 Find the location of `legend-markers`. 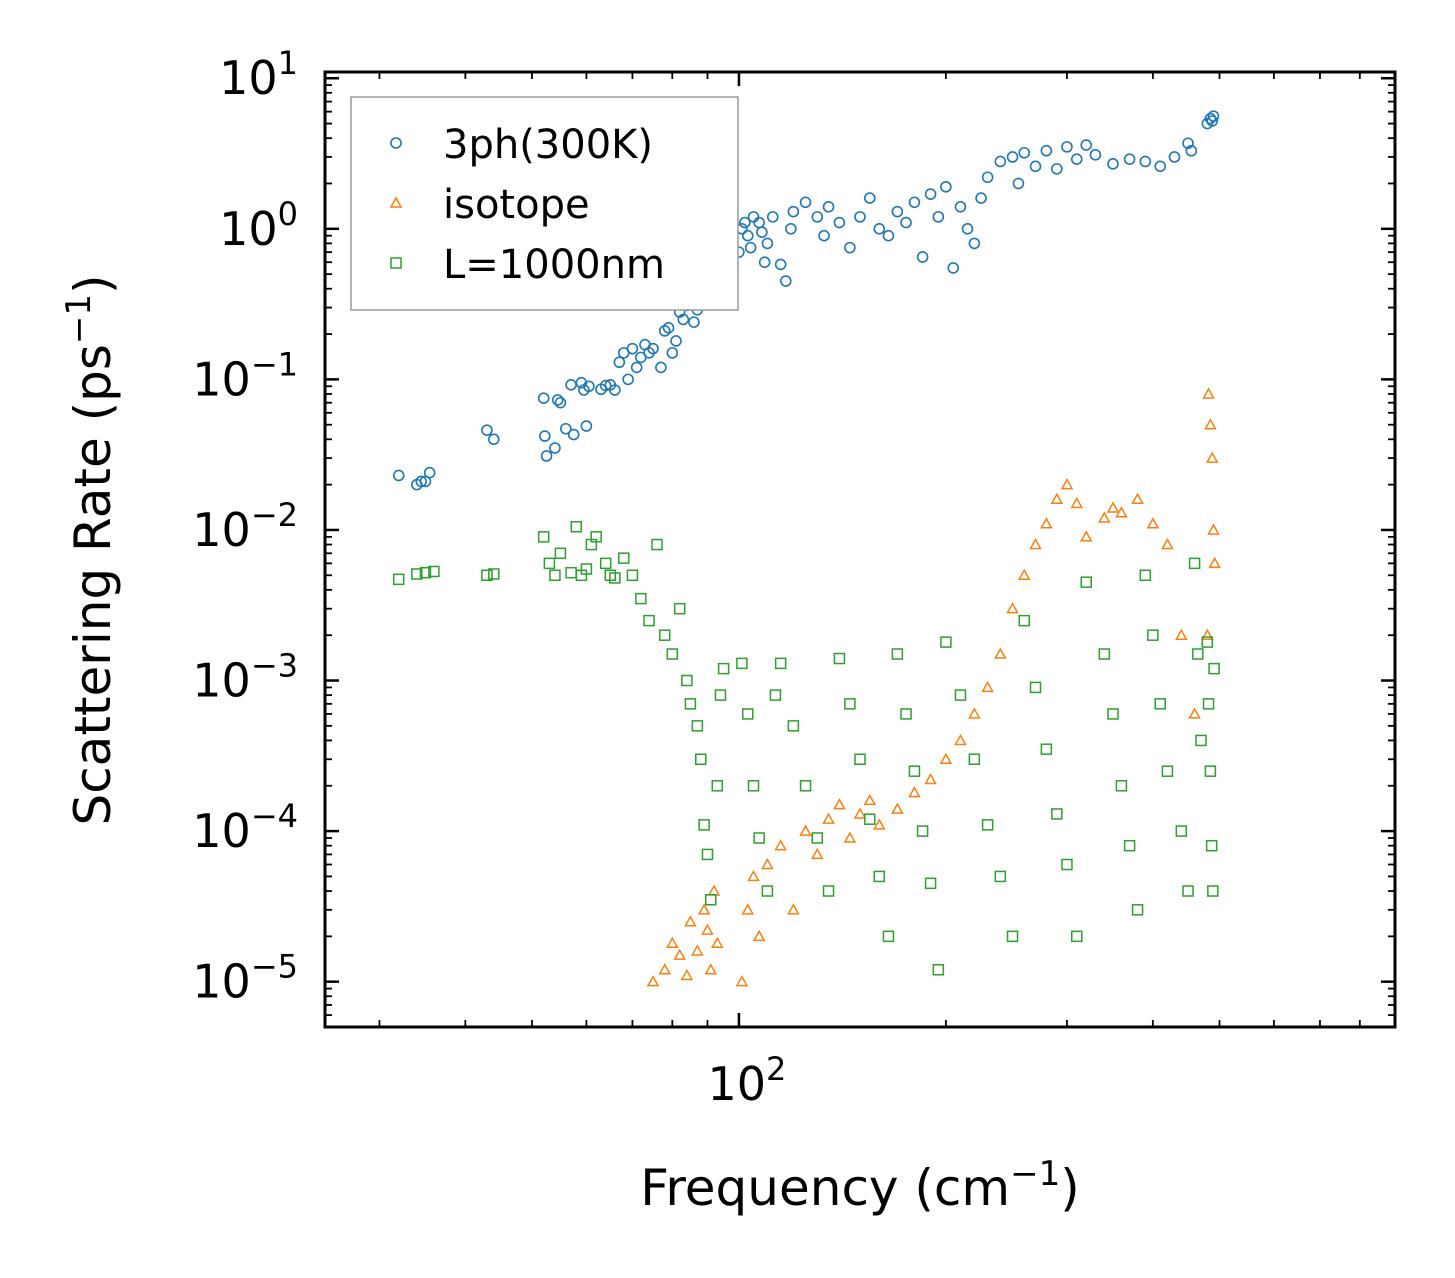

legend-markers is located at coordinates (396, 203).